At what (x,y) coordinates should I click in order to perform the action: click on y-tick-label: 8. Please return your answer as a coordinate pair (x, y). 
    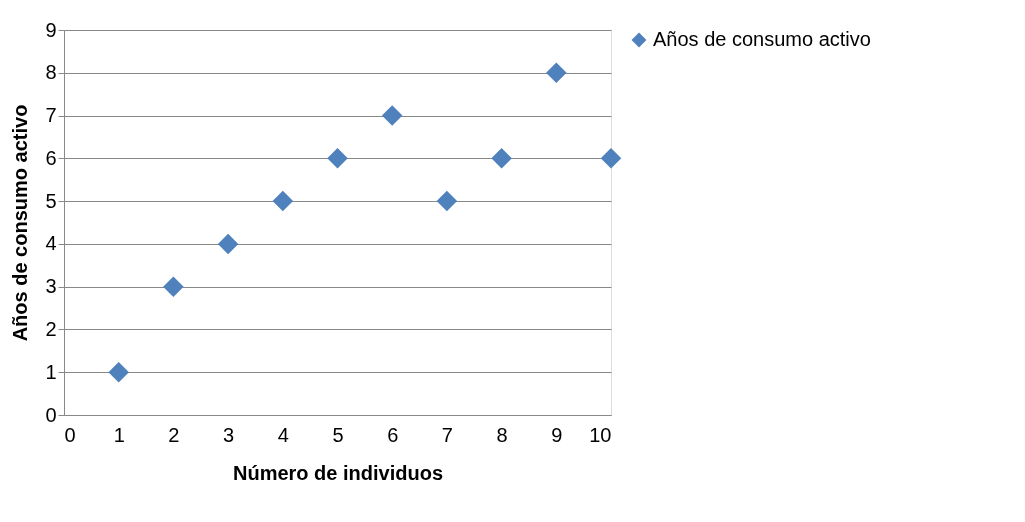
    Looking at the image, I should click on (51, 72).